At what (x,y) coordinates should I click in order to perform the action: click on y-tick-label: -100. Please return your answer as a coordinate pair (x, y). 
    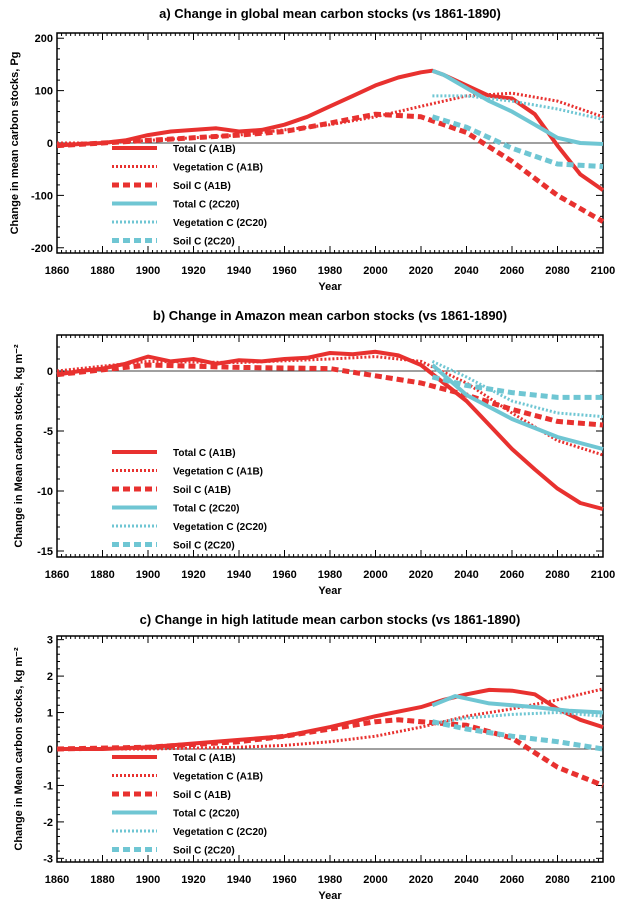
    Looking at the image, I should click on (42, 196).